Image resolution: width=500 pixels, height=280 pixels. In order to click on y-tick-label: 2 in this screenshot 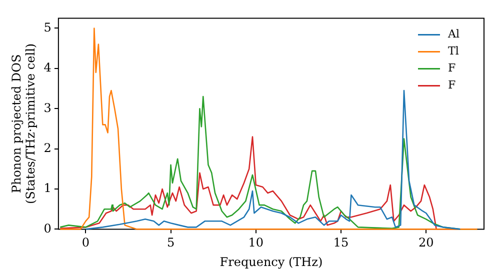, I will do `click(48, 147)`.